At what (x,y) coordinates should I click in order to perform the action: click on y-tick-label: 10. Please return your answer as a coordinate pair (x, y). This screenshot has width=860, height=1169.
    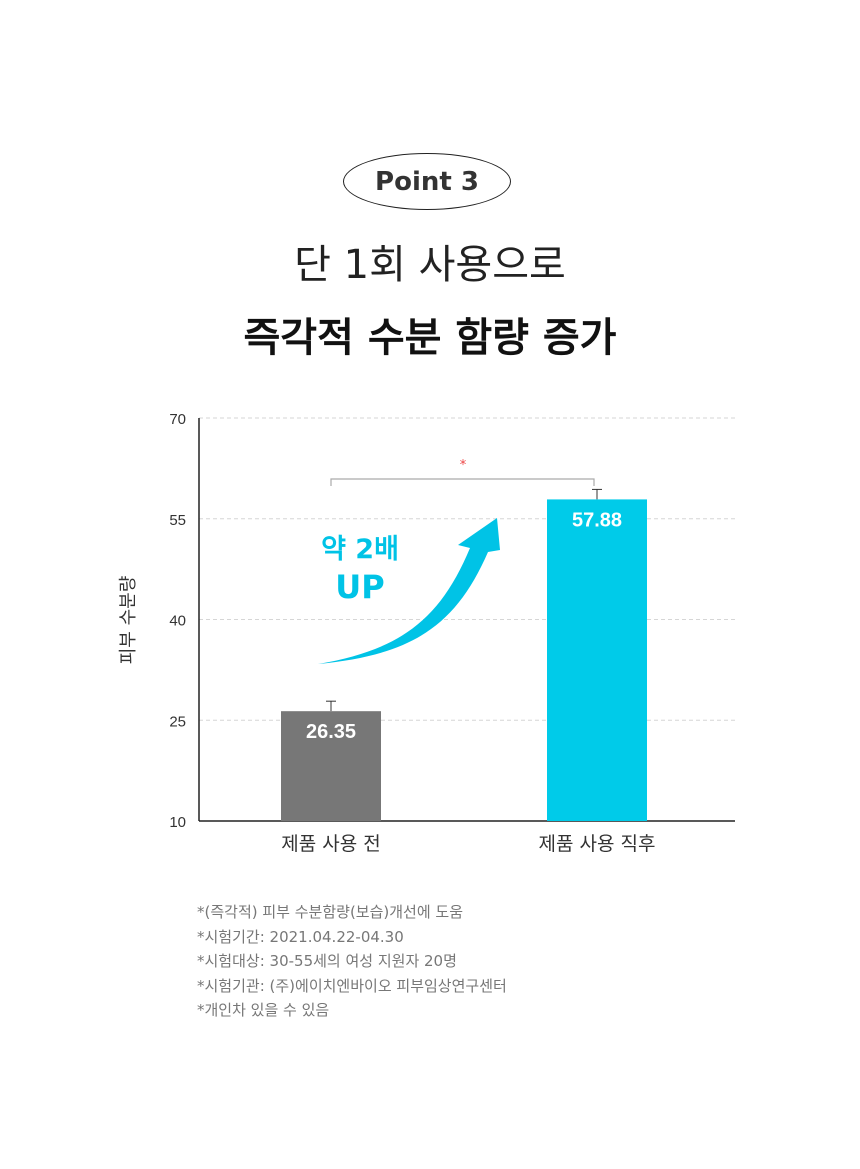
    Looking at the image, I should click on (177, 822).